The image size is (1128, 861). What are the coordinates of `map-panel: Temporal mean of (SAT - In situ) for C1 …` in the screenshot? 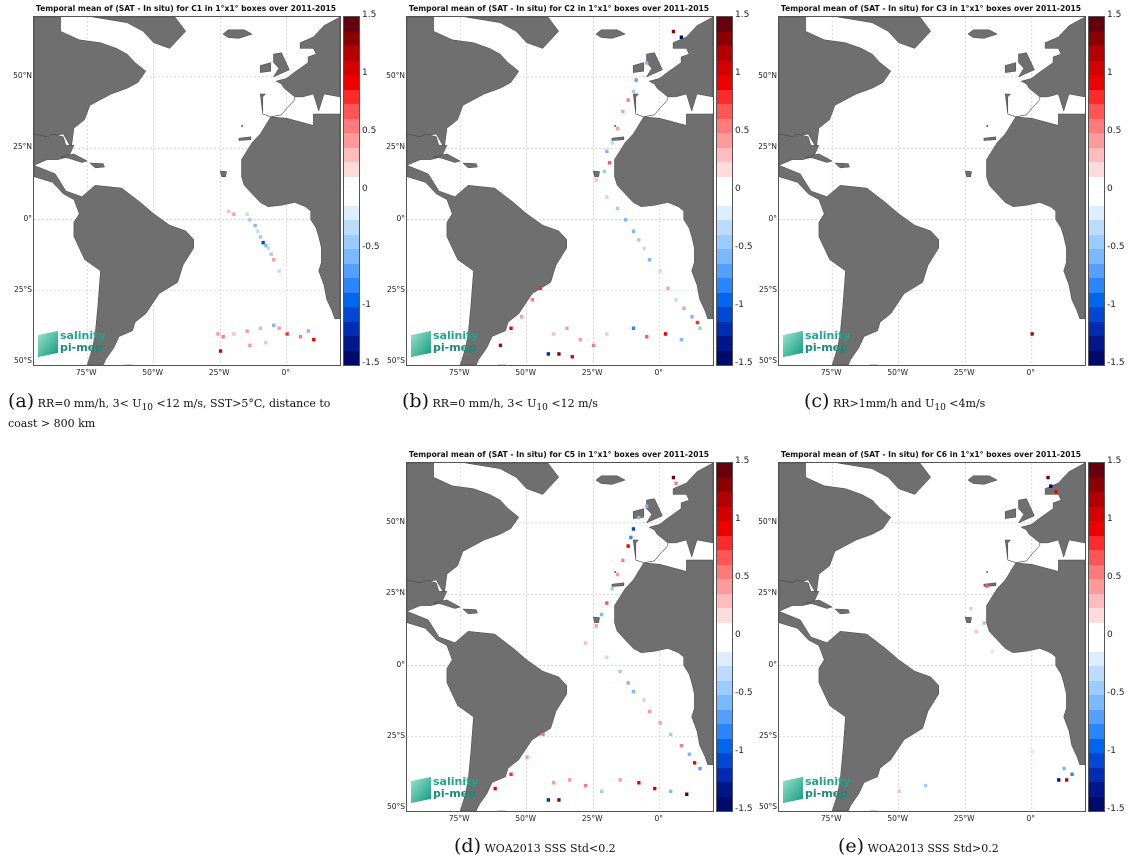 It's located at (189, 190).